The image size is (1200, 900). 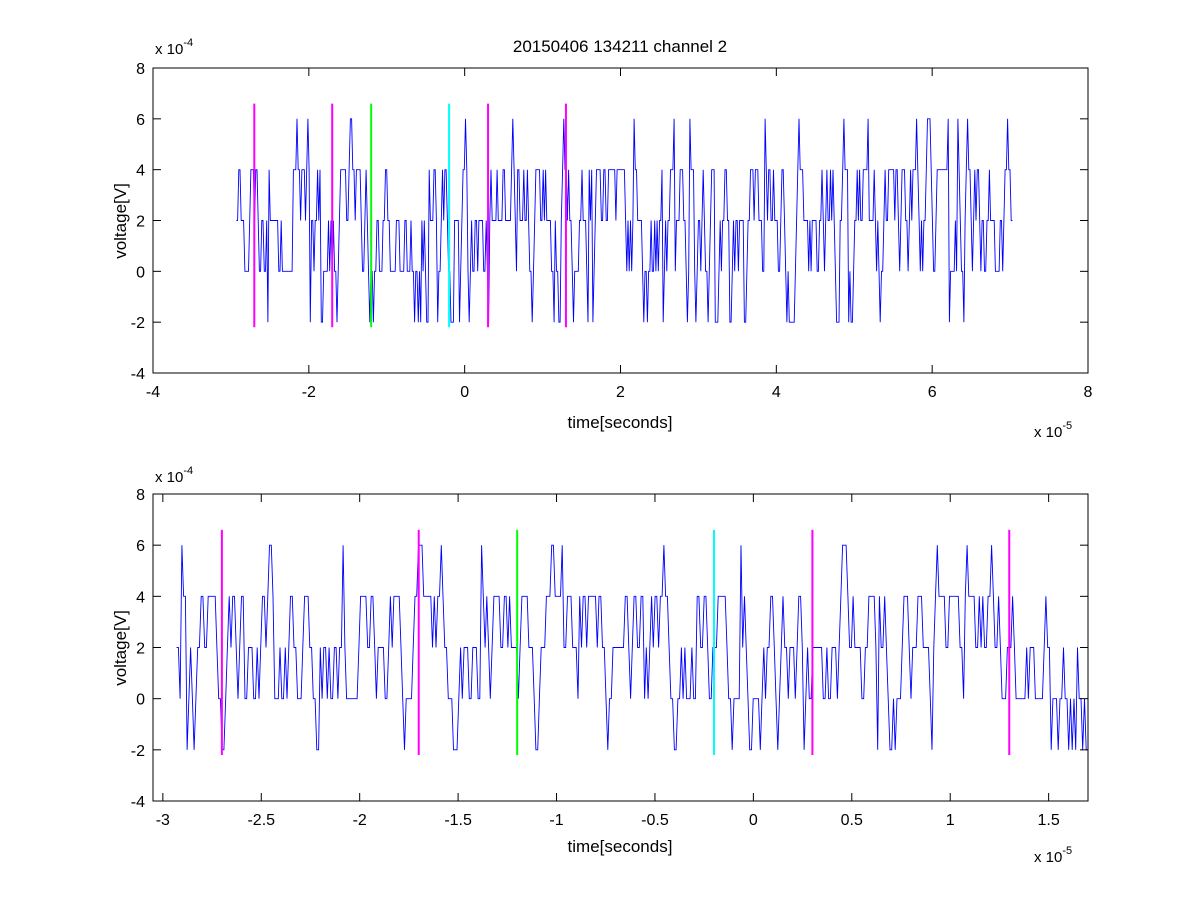 What do you see at coordinates (188, 43) in the screenshot?
I see `top-y-exponent-power: -4` at bounding box center [188, 43].